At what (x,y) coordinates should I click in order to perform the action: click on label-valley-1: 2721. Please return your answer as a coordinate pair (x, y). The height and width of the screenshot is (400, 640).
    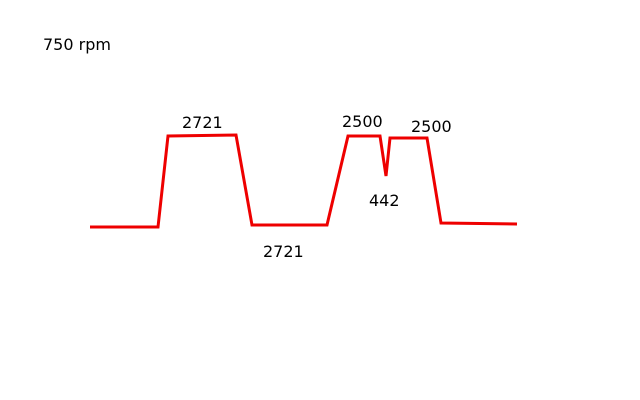
    Looking at the image, I should click on (283, 251).